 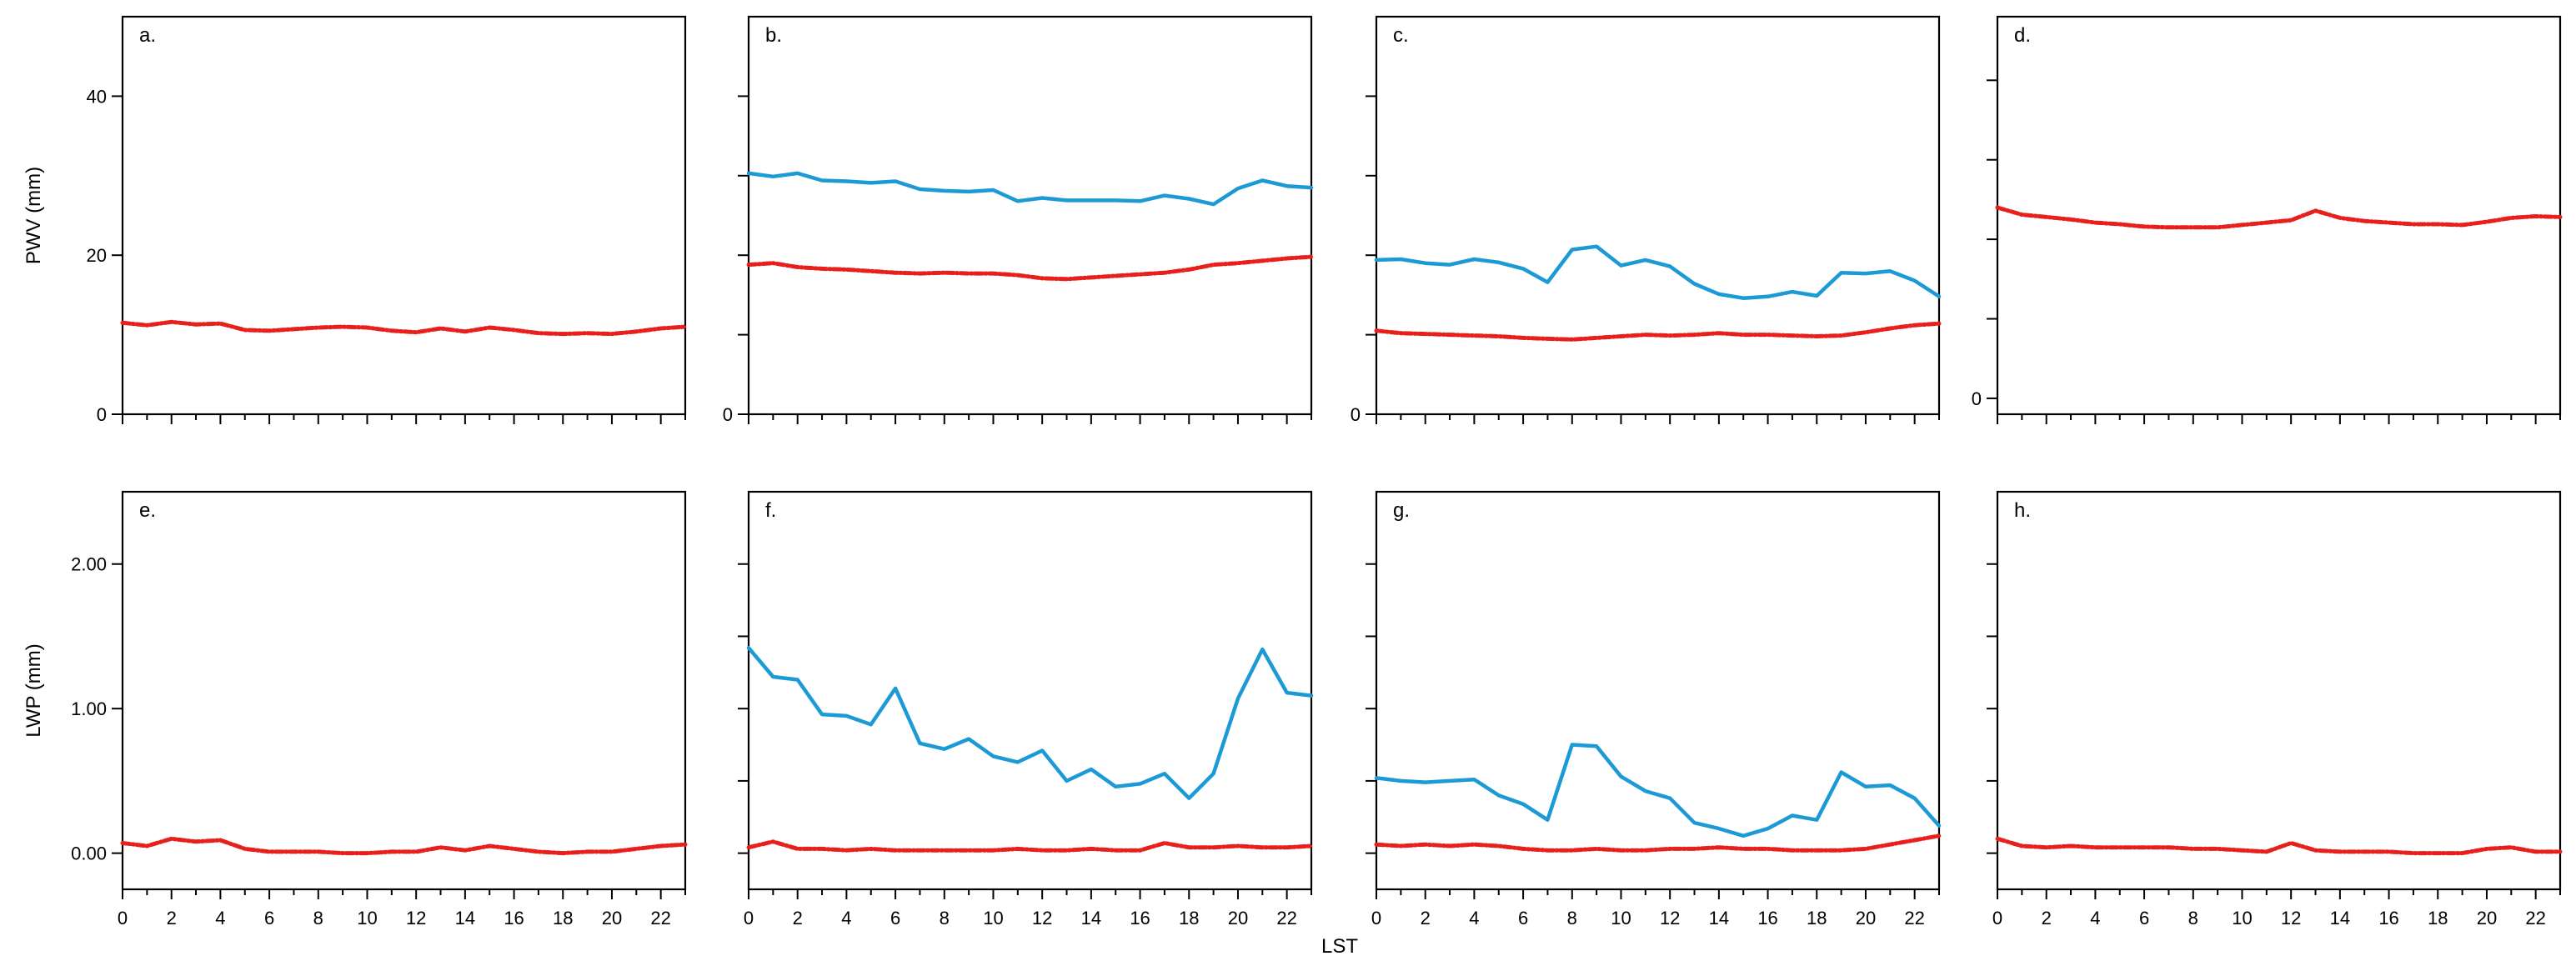 What do you see at coordinates (2275, 709) in the screenshot?
I see `panel-h: h. 0 2 4 6 8 10 12 14 16 18 20 22` at bounding box center [2275, 709].